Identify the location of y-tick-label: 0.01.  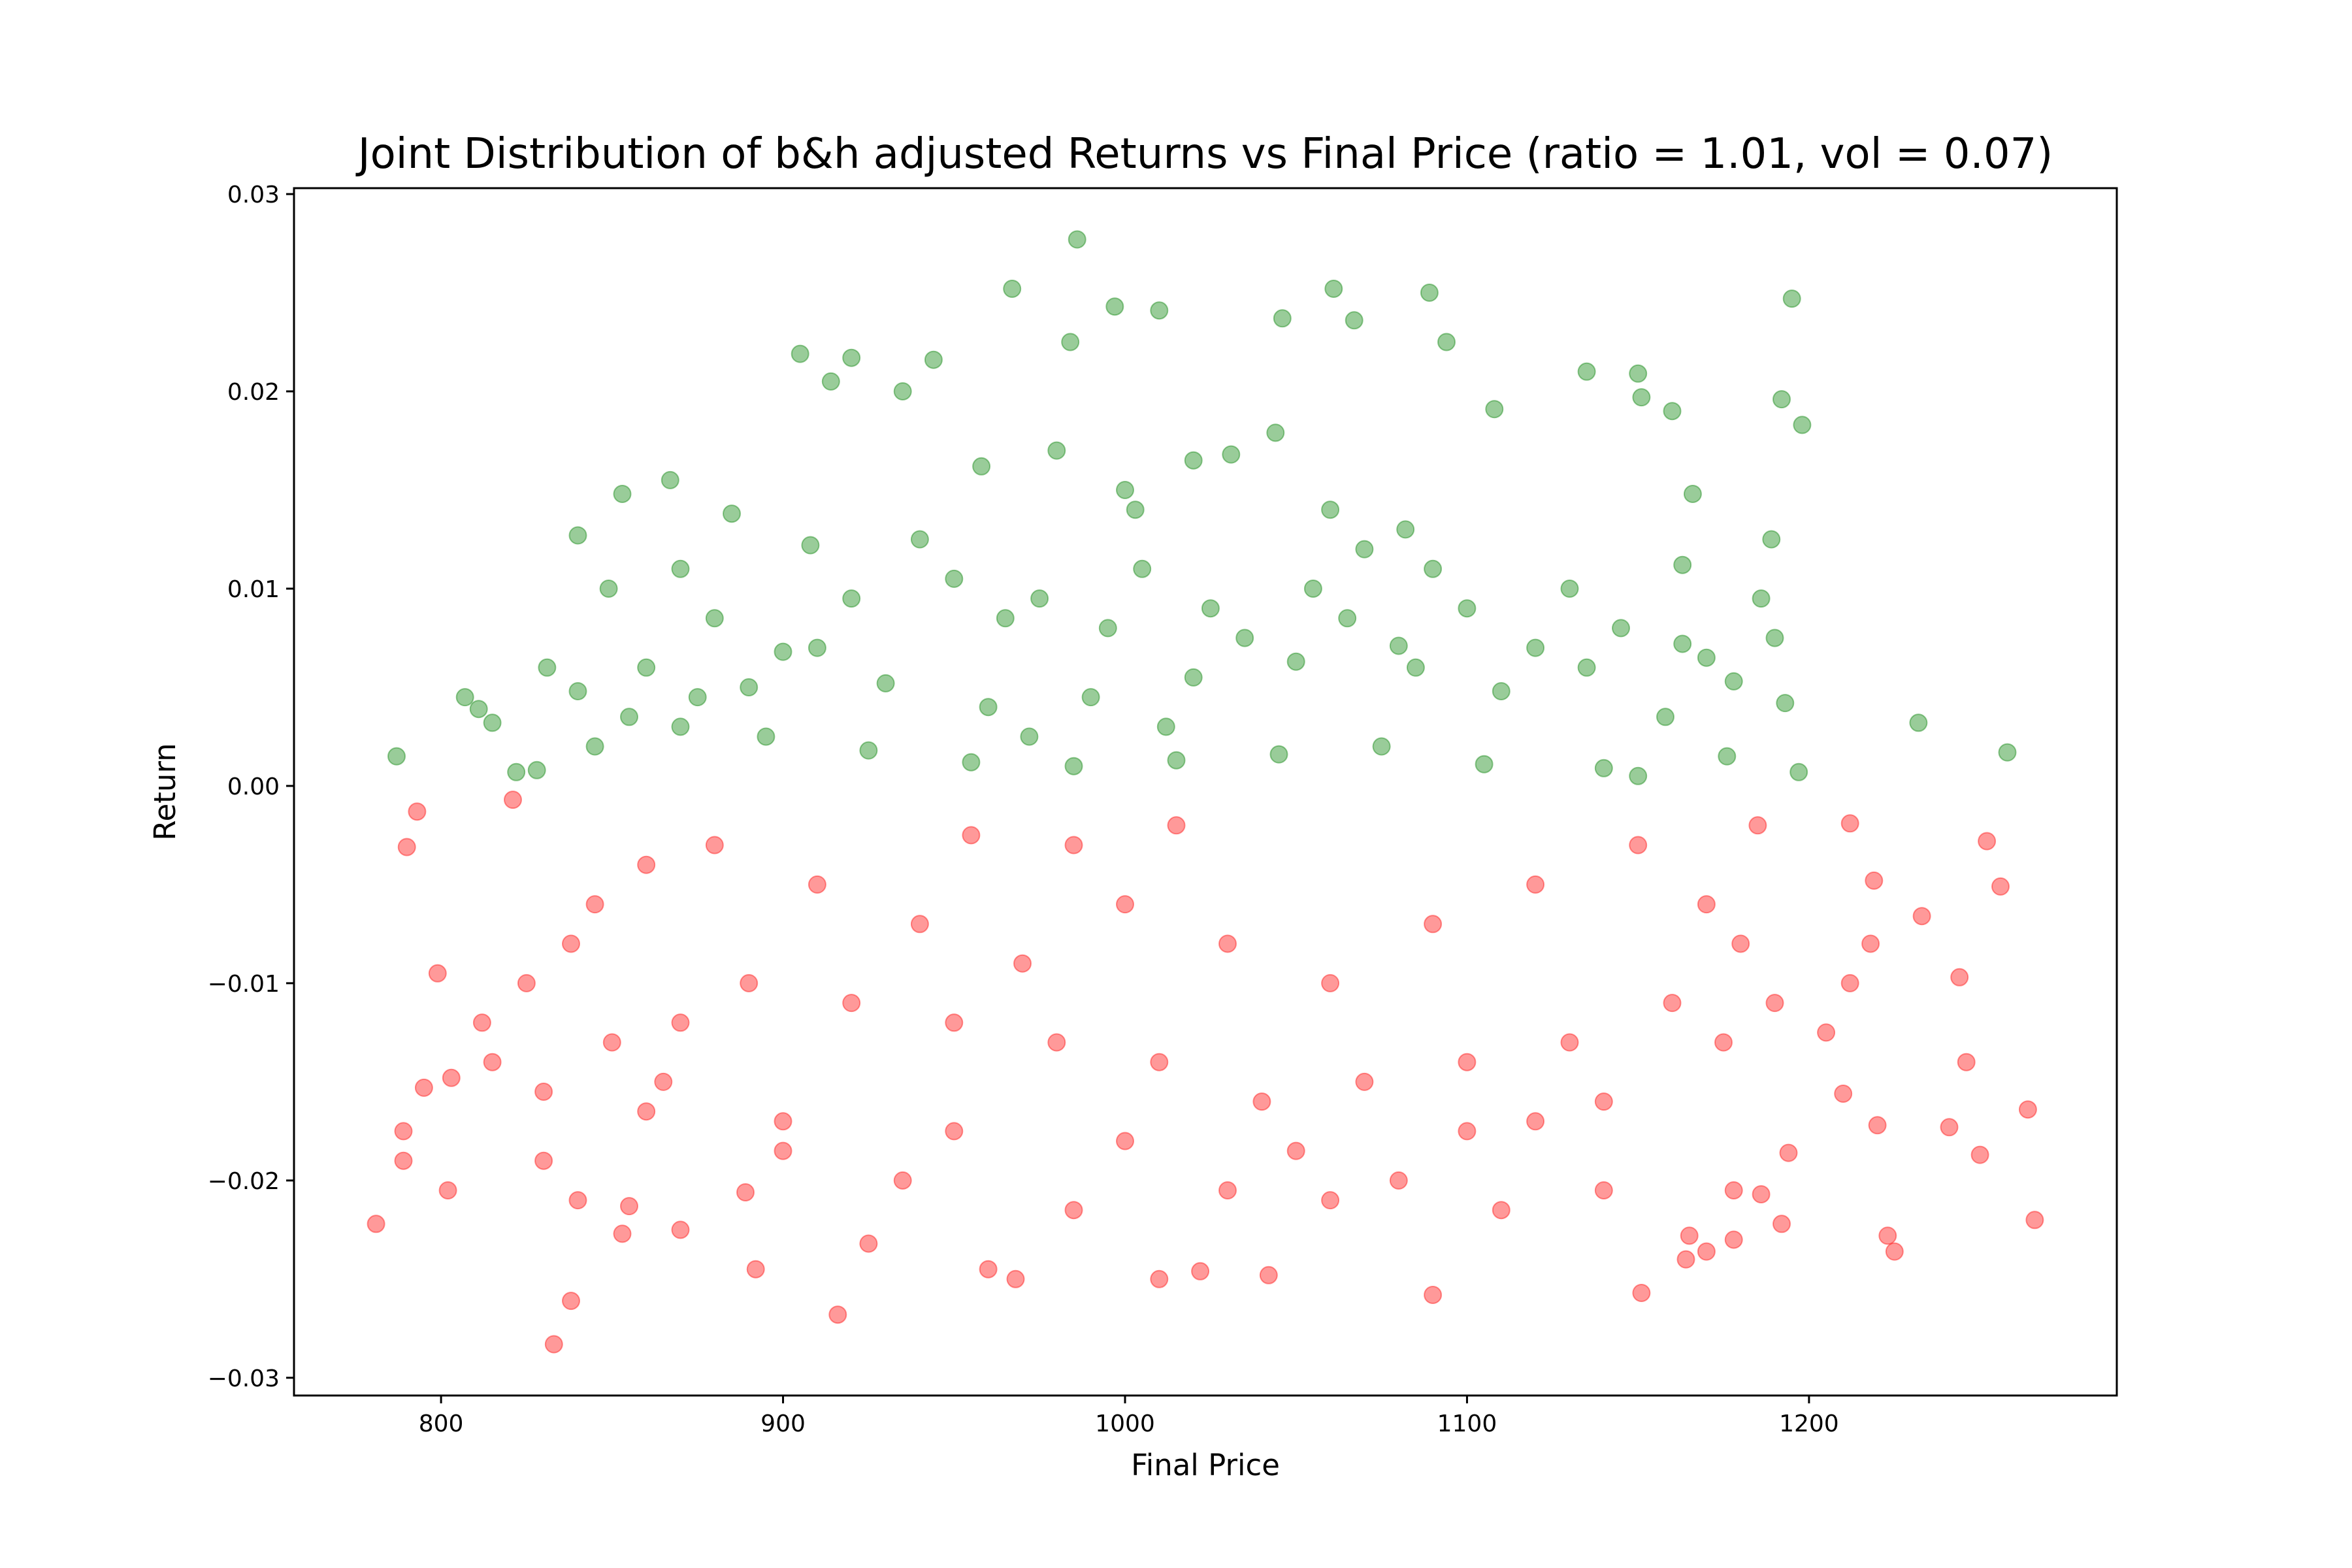
(253, 589).